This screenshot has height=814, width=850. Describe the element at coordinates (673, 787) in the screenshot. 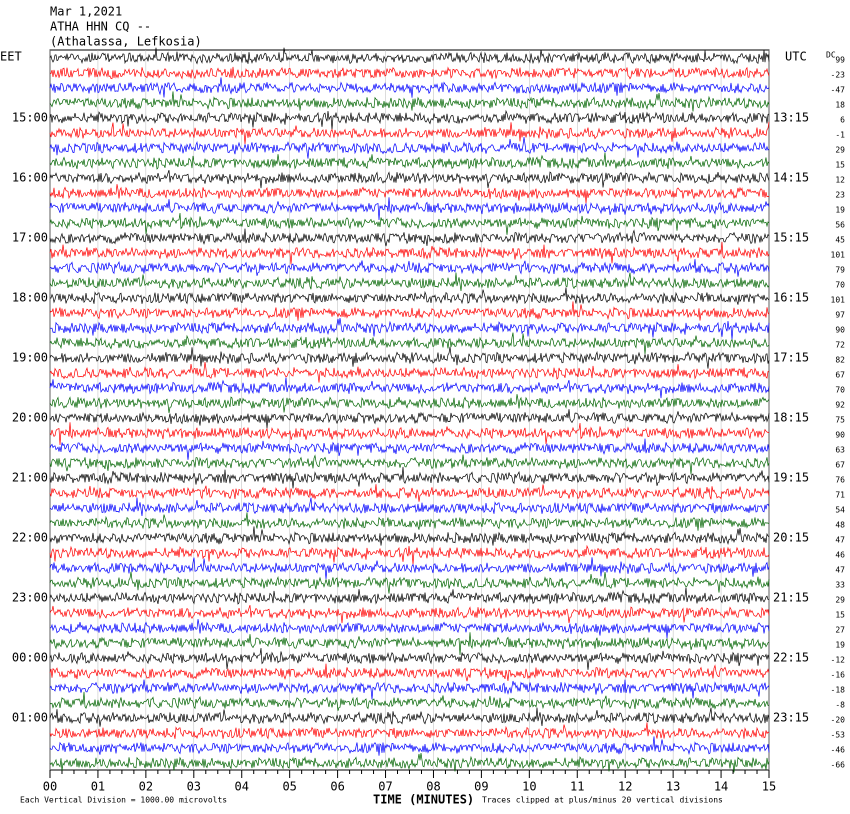

I see `x-tick-label: 13` at that location.